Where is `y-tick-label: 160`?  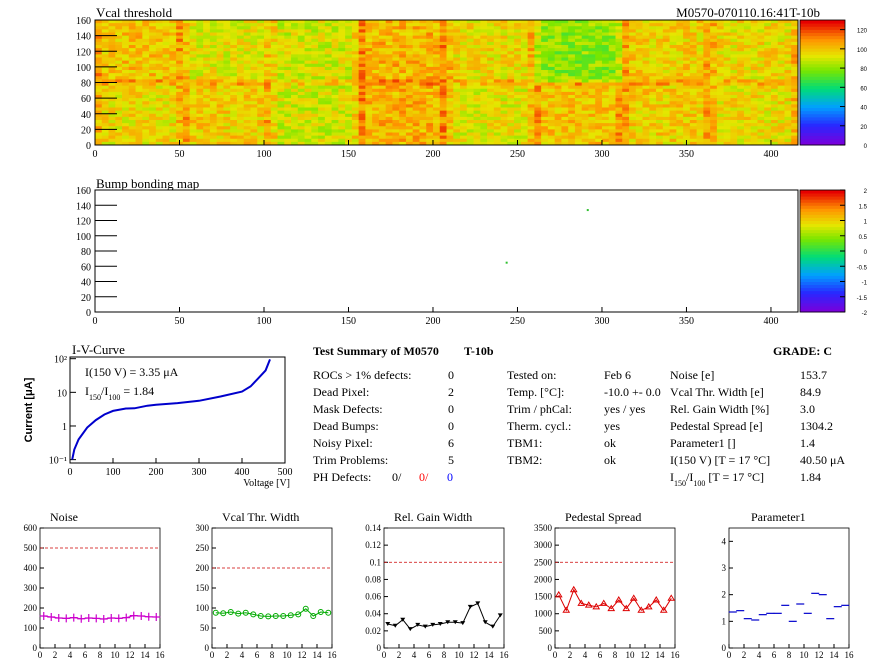
y-tick-label: 160 is located at coordinates (83, 191).